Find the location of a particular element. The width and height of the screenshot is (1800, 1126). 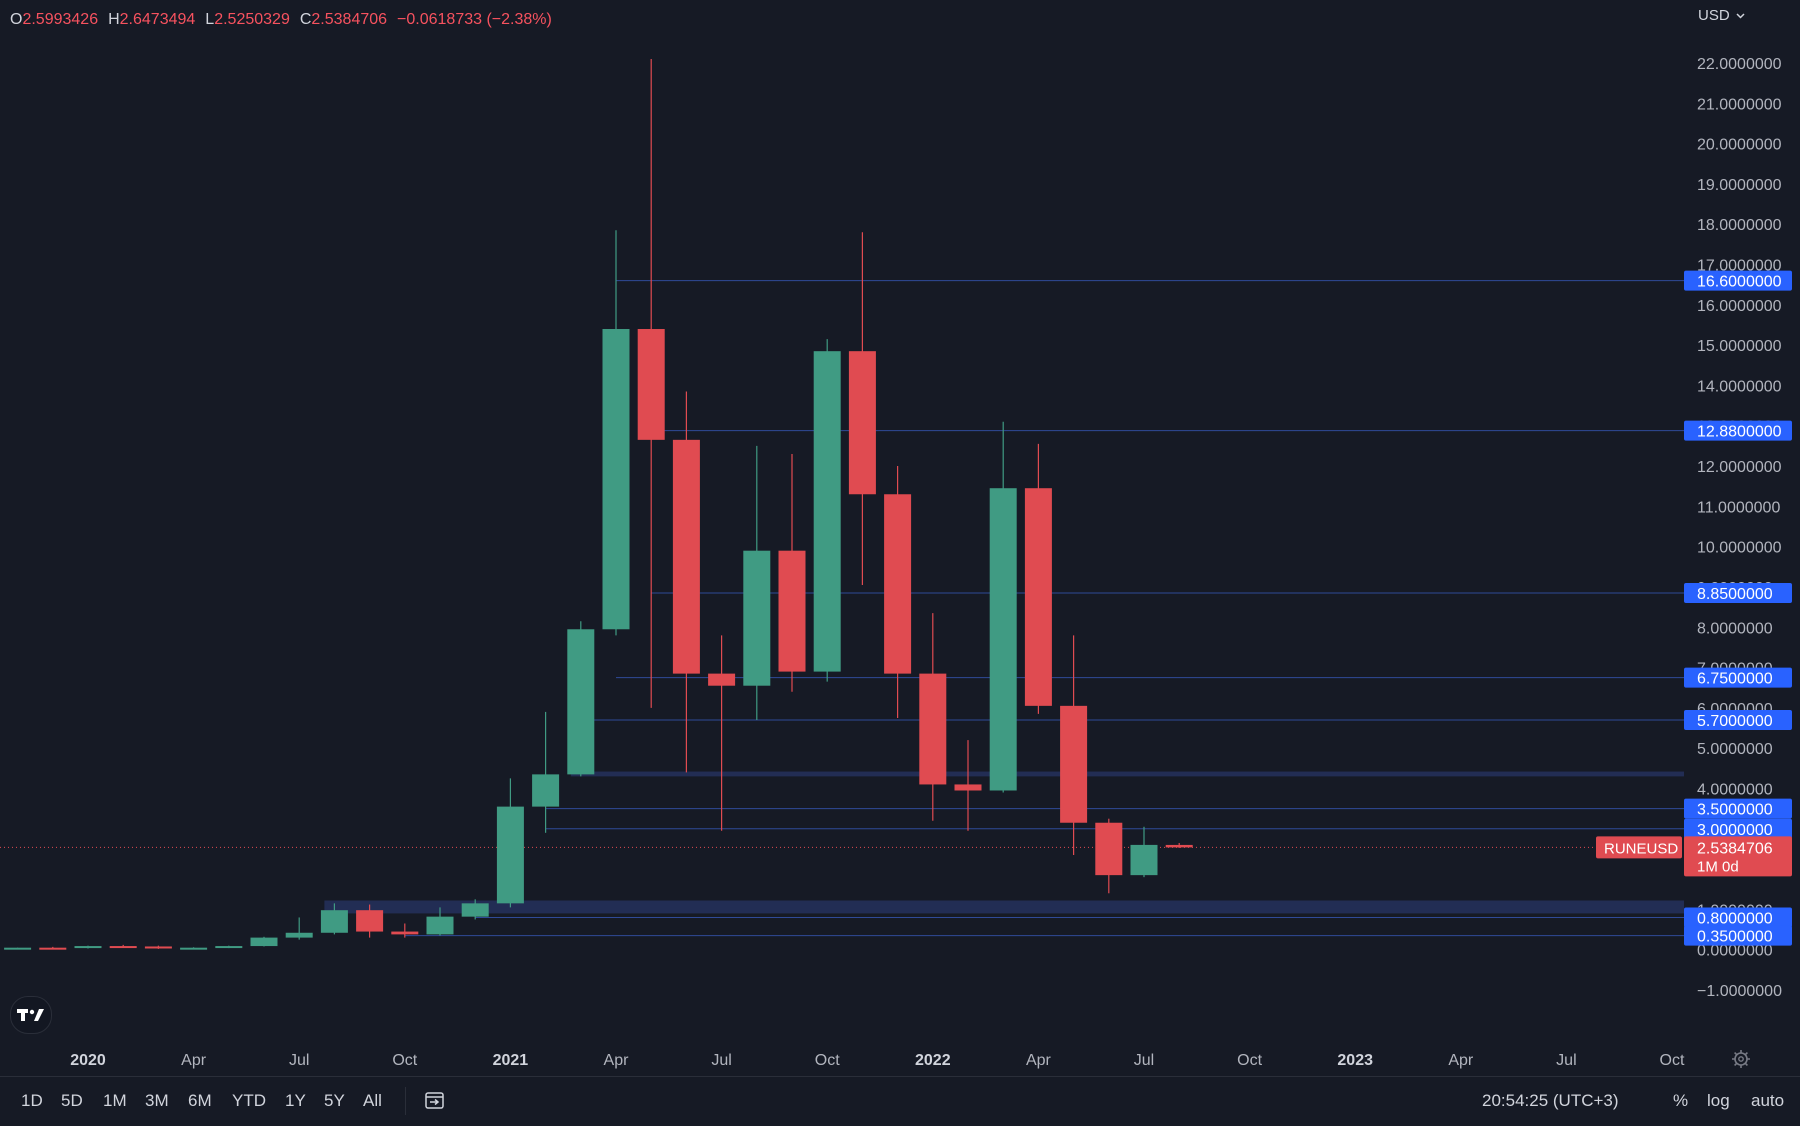

go-to-date-icon is located at coordinates (435, 1102).